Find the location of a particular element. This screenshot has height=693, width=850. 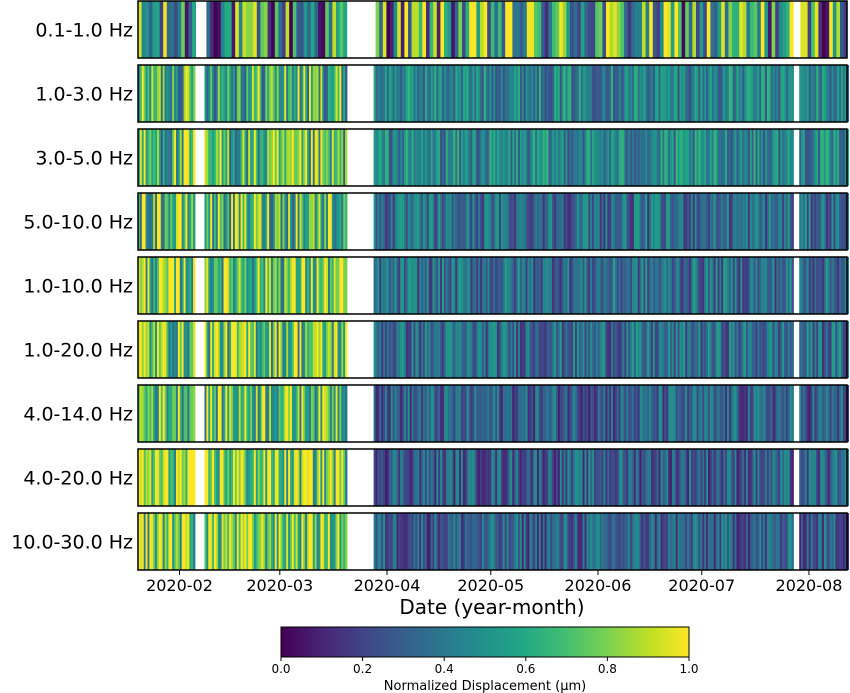

panel-frame is located at coordinates (492, 157).